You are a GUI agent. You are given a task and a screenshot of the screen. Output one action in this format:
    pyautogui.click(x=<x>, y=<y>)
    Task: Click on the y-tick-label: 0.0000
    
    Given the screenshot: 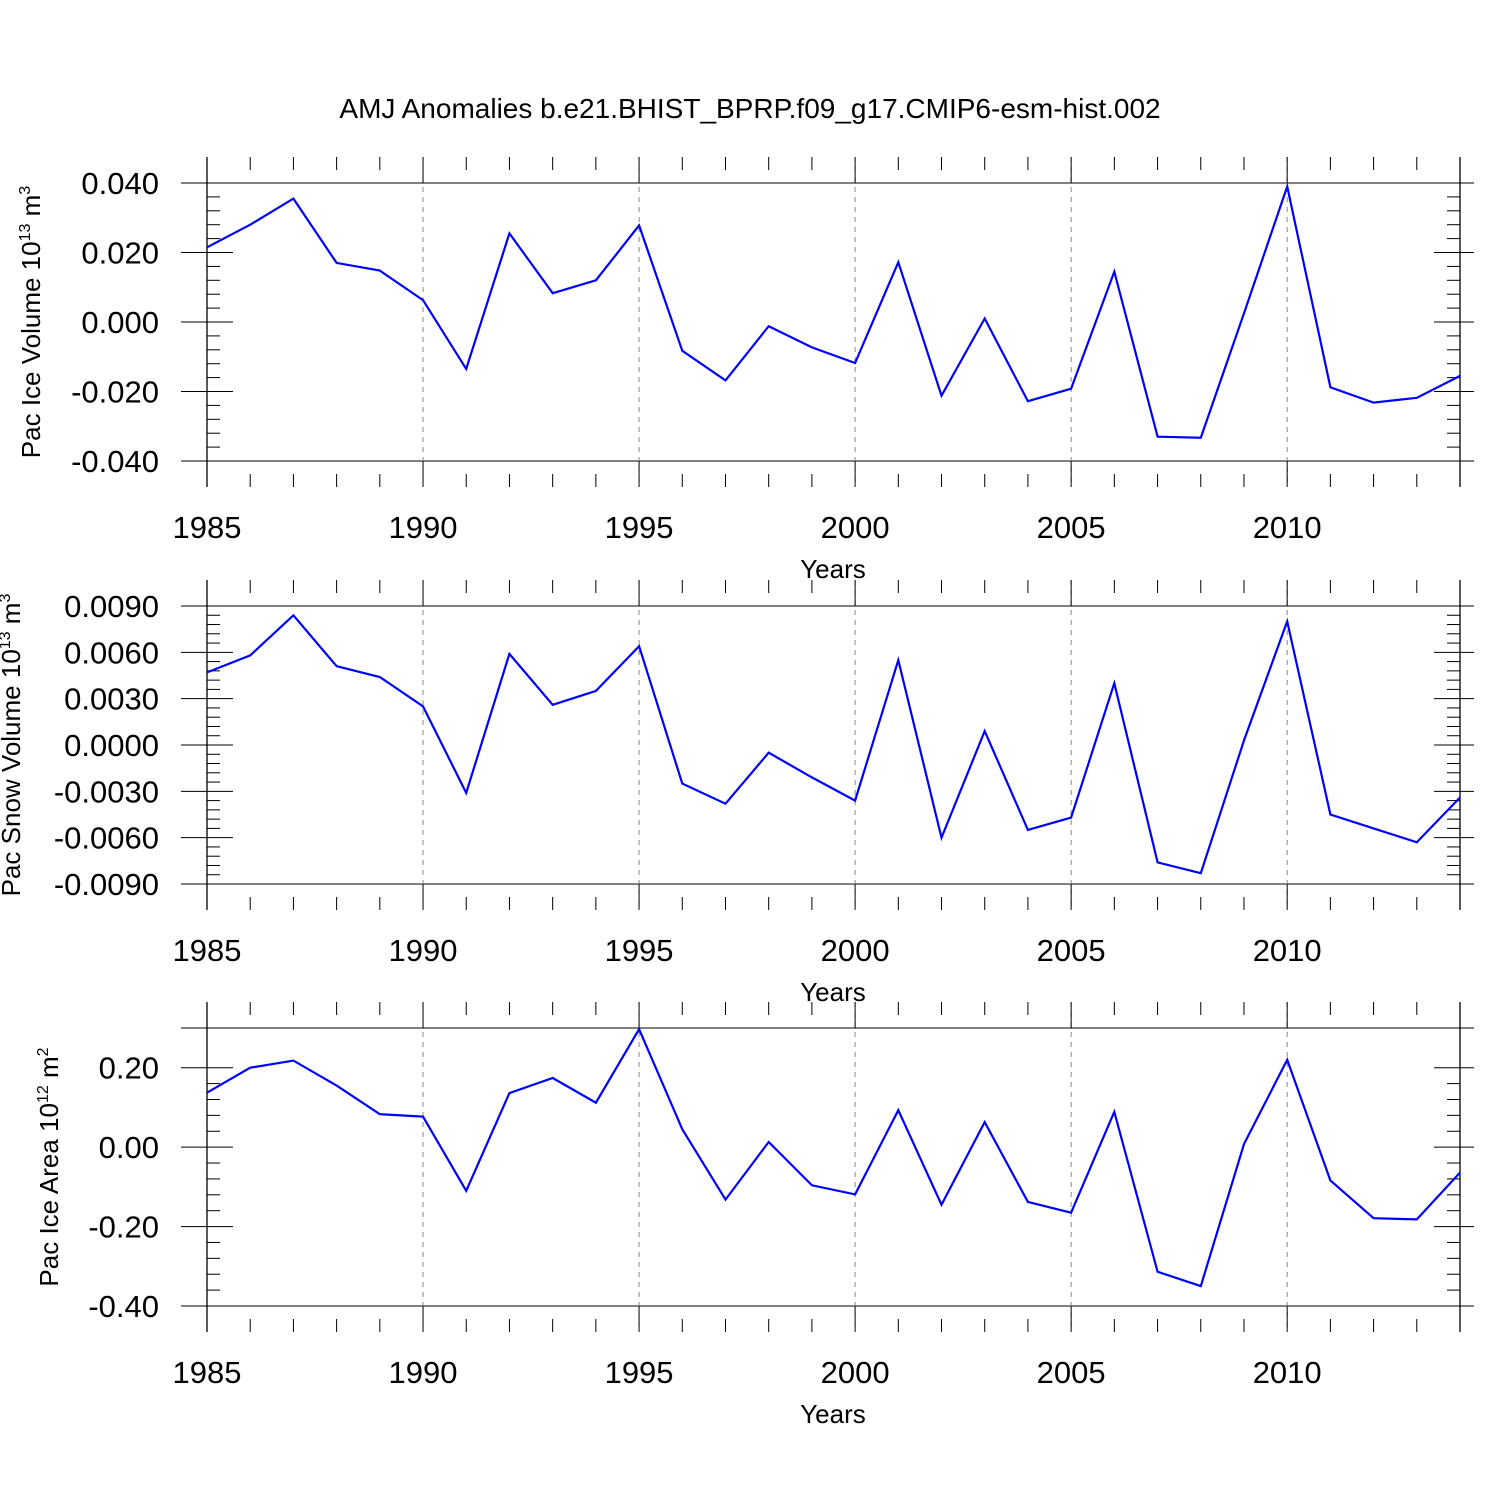 What is the action you would take?
    pyautogui.click(x=111, y=745)
    